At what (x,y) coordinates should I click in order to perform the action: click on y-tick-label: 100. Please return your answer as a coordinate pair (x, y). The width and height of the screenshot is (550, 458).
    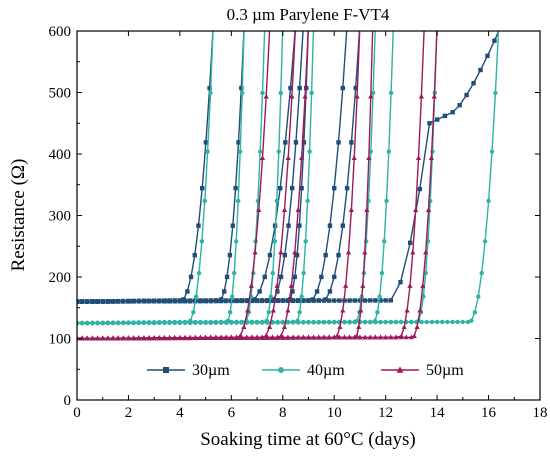
    Looking at the image, I should click on (60, 340).